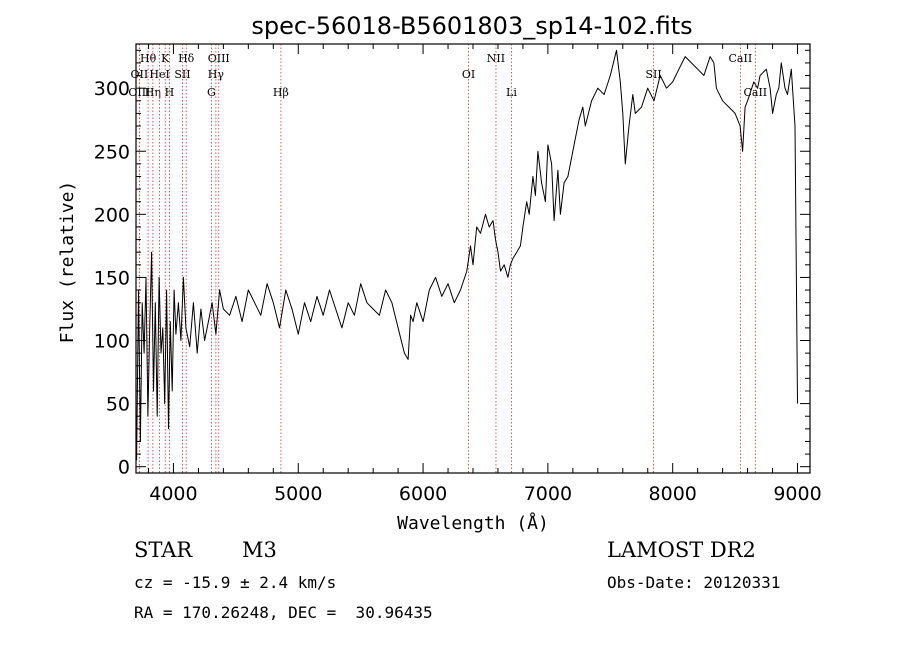 The width and height of the screenshot is (900, 649). Describe the element at coordinates (112, 342) in the screenshot. I see `y-tick-label: 100` at that location.